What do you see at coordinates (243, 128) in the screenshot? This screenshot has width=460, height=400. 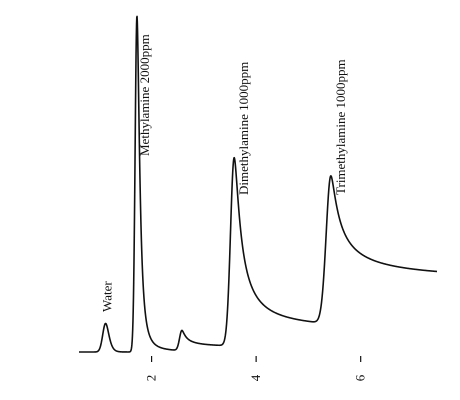 I see `peak-label-dimethylamine: Dimethylamine 1000ppm` at bounding box center [243, 128].